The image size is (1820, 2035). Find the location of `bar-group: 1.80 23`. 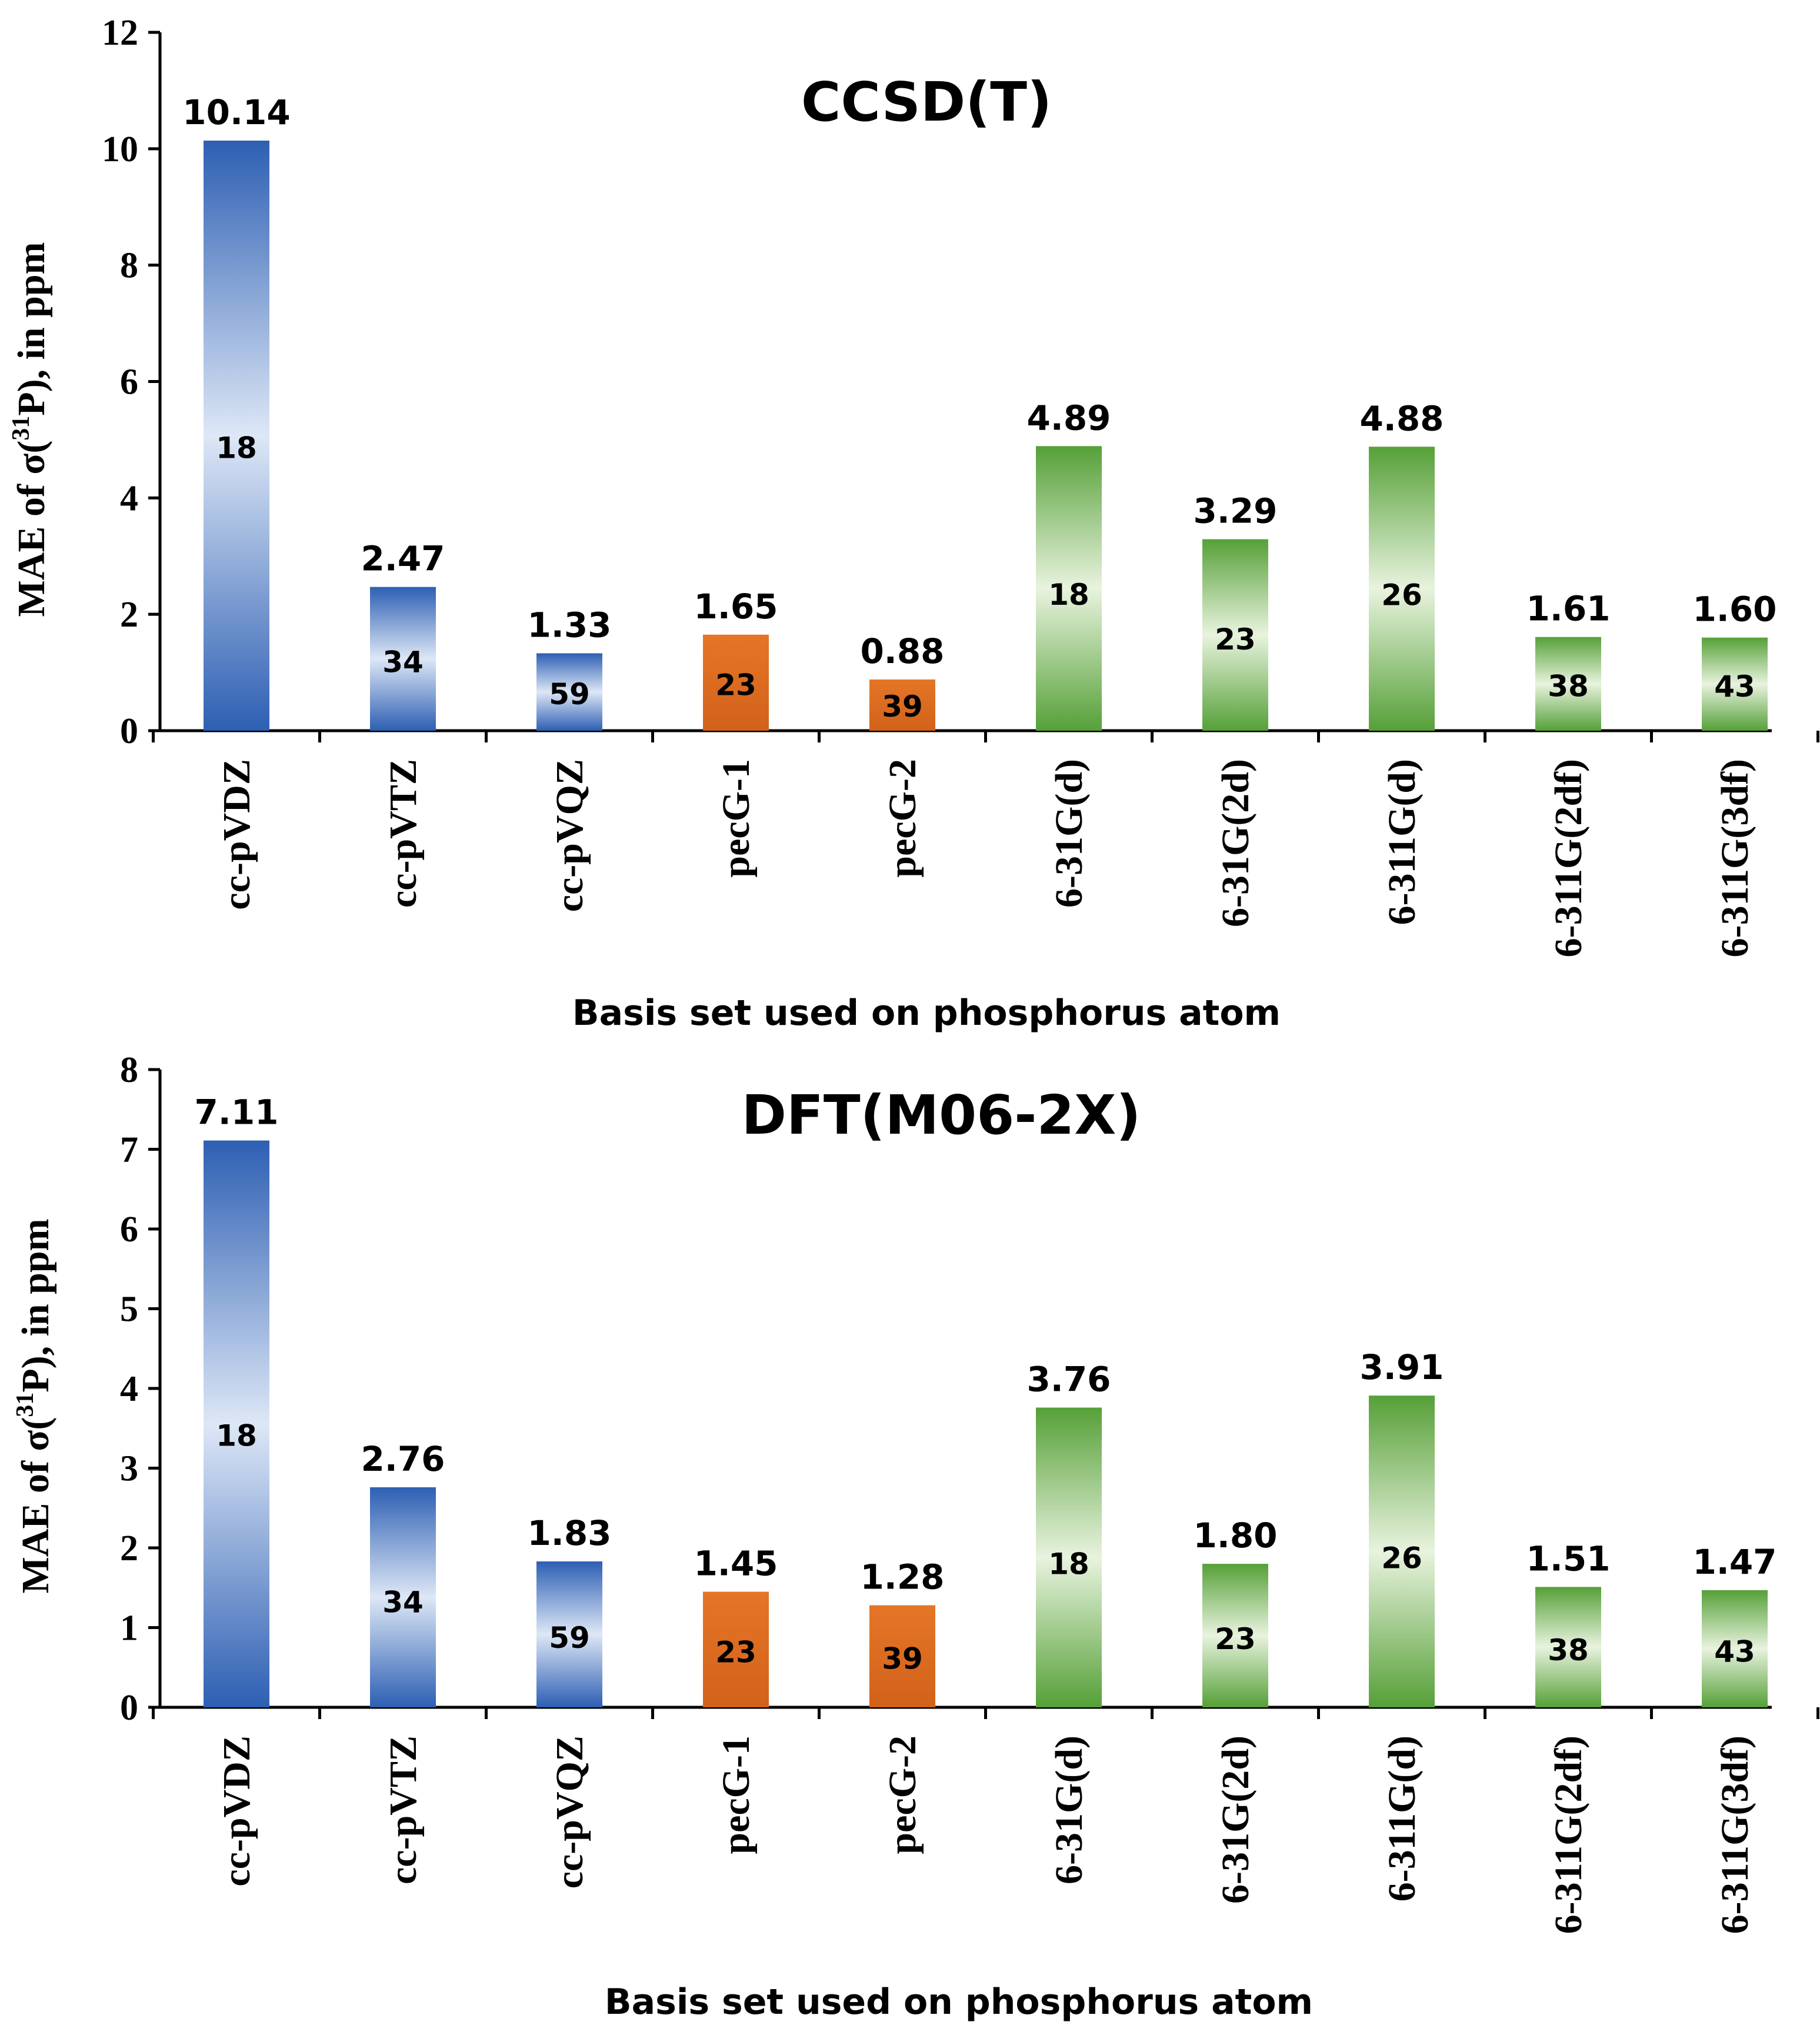

bar-group: 1.80 23 is located at coordinates (1235, 1612).